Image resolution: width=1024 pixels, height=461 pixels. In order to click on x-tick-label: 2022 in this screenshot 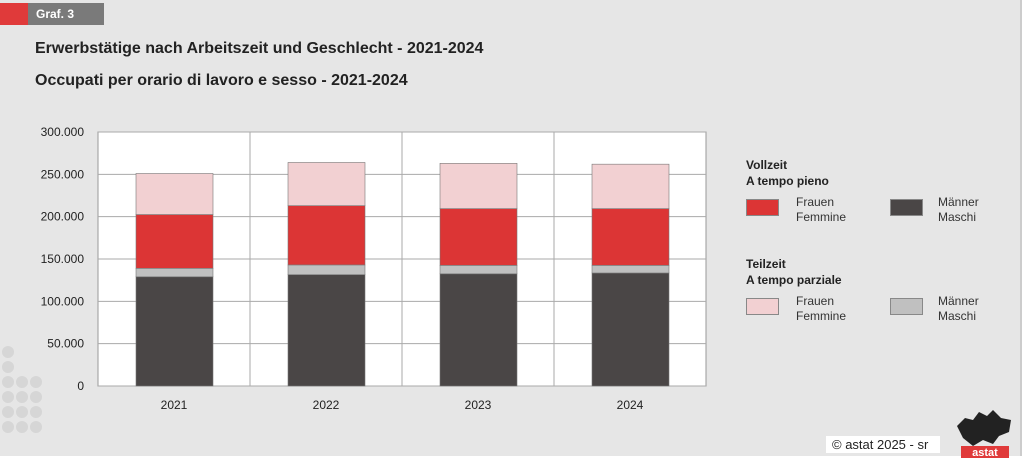, I will do `click(326, 405)`.